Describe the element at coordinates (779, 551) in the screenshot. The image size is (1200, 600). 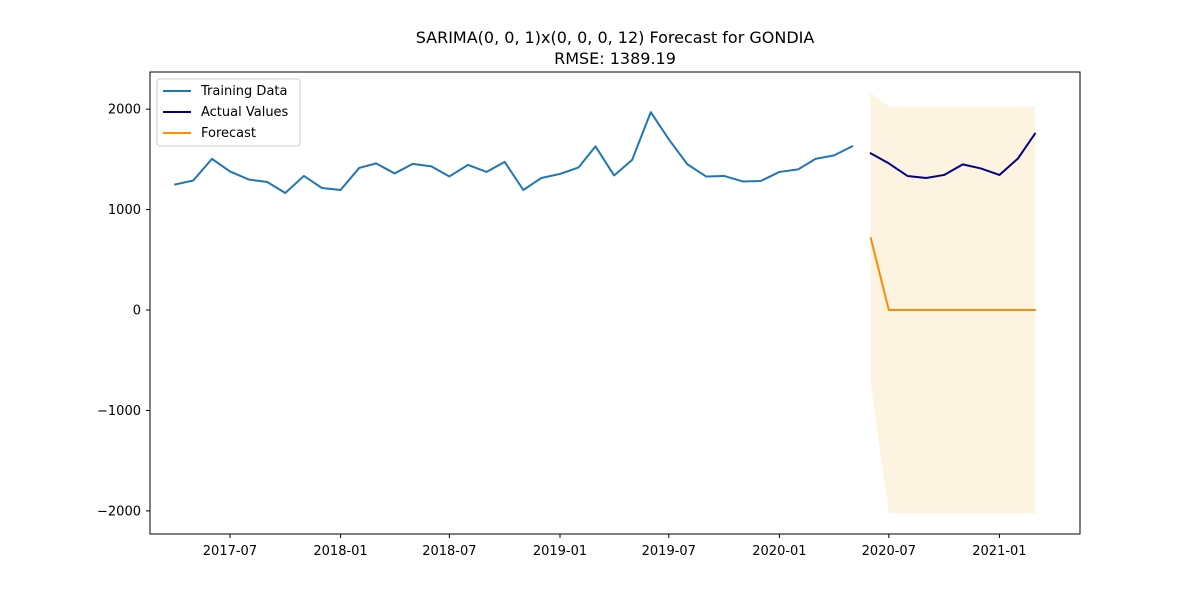
I see `x-tick-label: 2020-01` at that location.